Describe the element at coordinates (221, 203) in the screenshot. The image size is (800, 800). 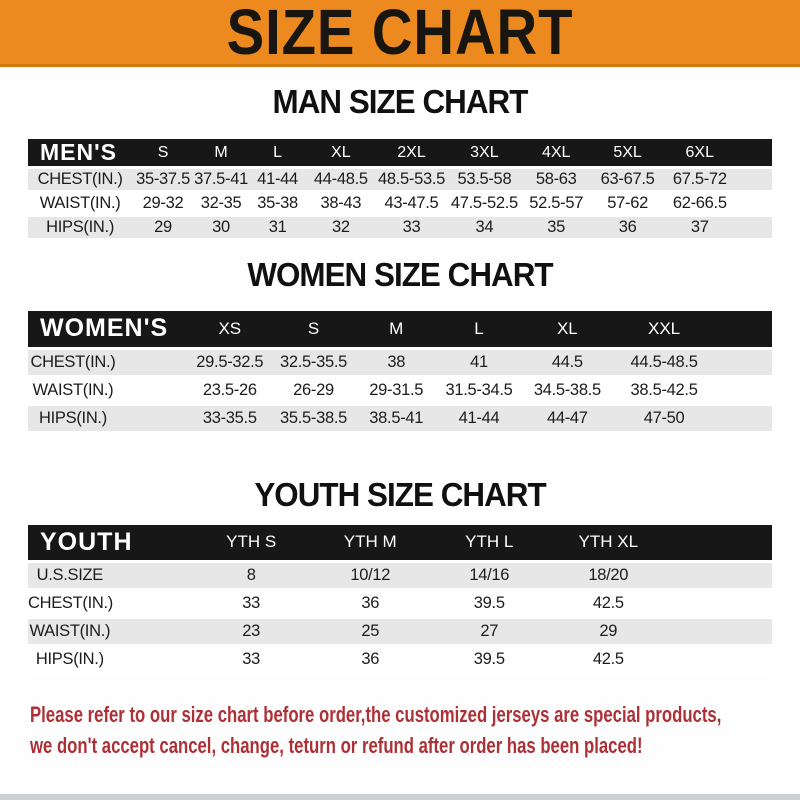
I see `size-value: 32-35` at that location.